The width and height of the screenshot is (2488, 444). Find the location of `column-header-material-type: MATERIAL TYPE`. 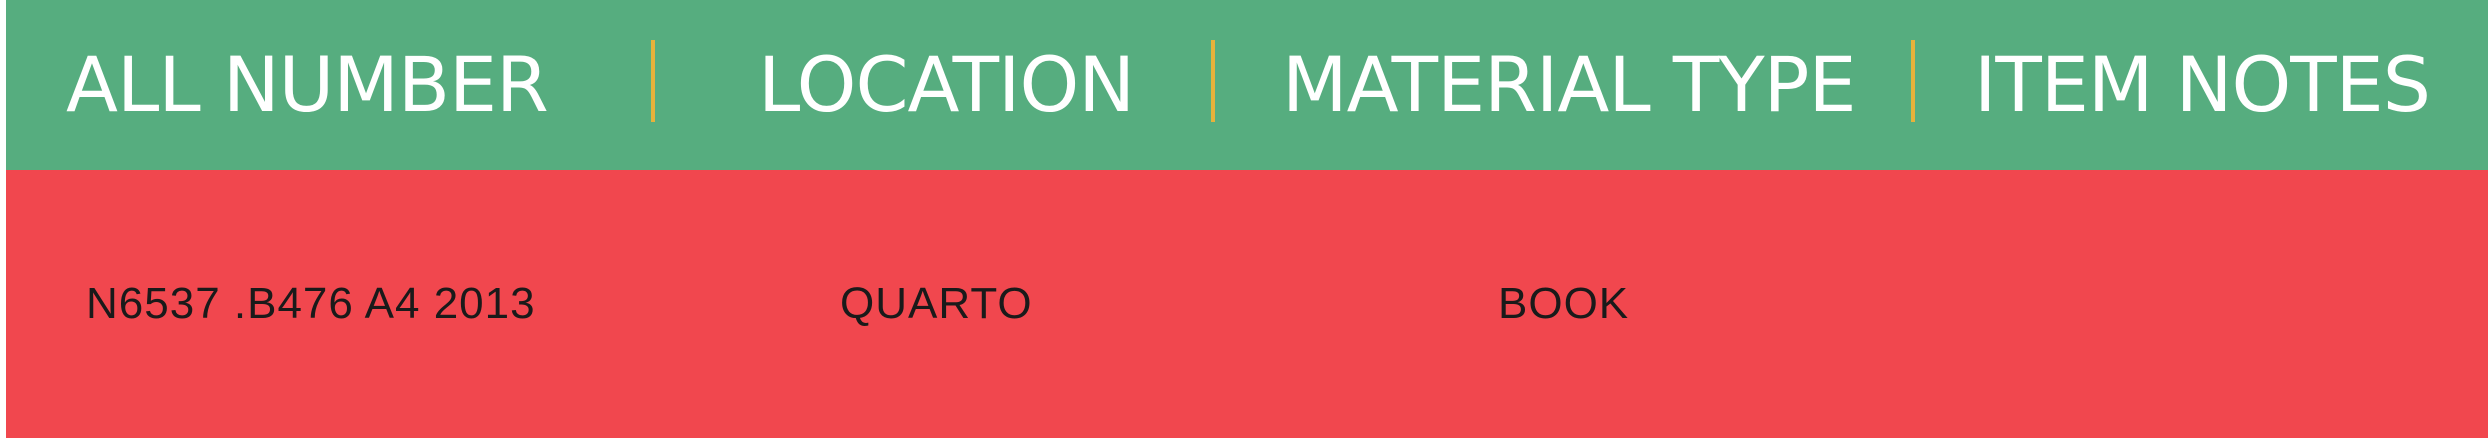

column-header-material-type: MATERIAL TYPE is located at coordinates (1569, 84).